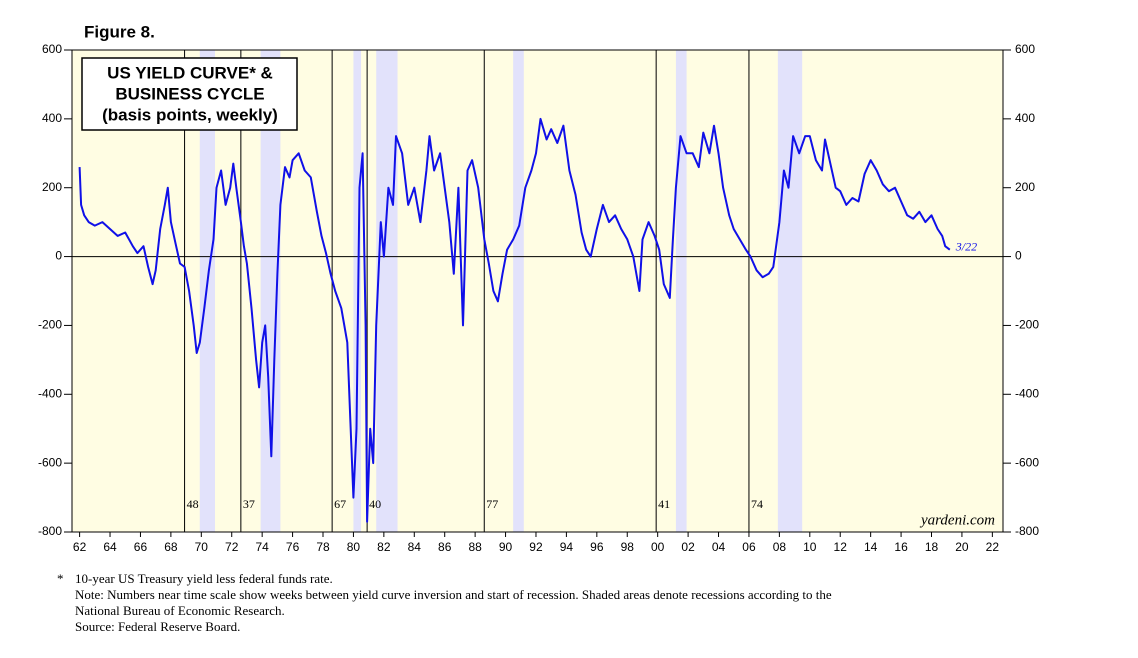  What do you see at coordinates (193, 504) in the screenshot?
I see `inversion-label: 48` at bounding box center [193, 504].